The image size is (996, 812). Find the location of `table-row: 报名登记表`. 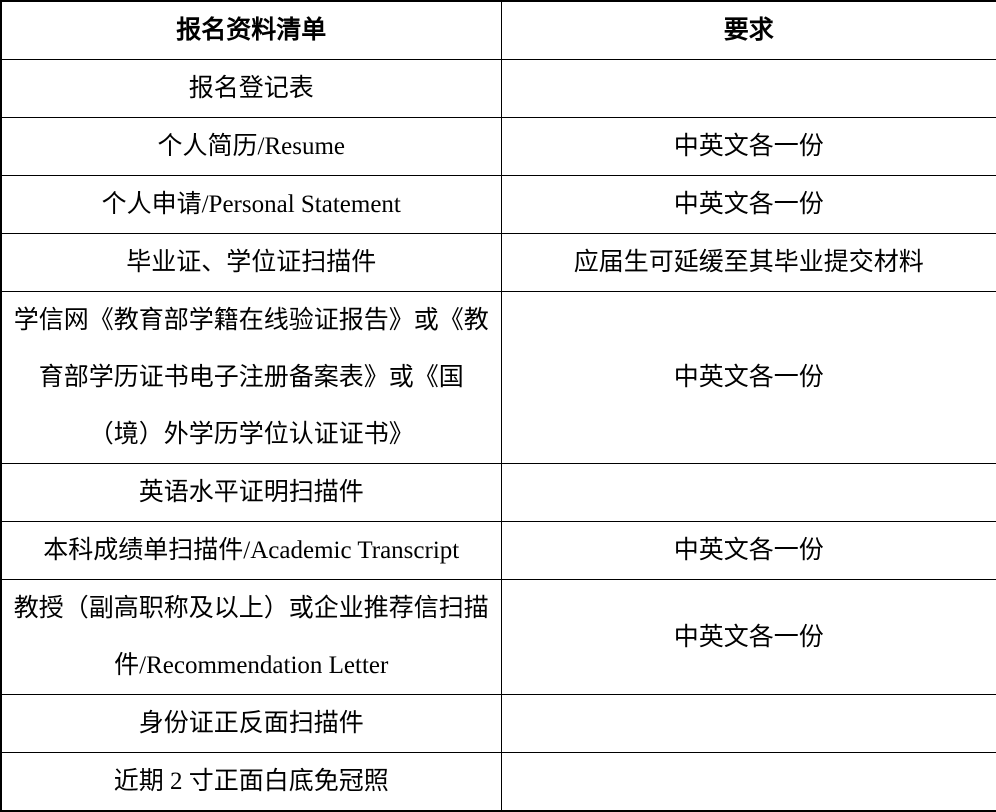

table-row: 报名登记表 is located at coordinates (498, 88).